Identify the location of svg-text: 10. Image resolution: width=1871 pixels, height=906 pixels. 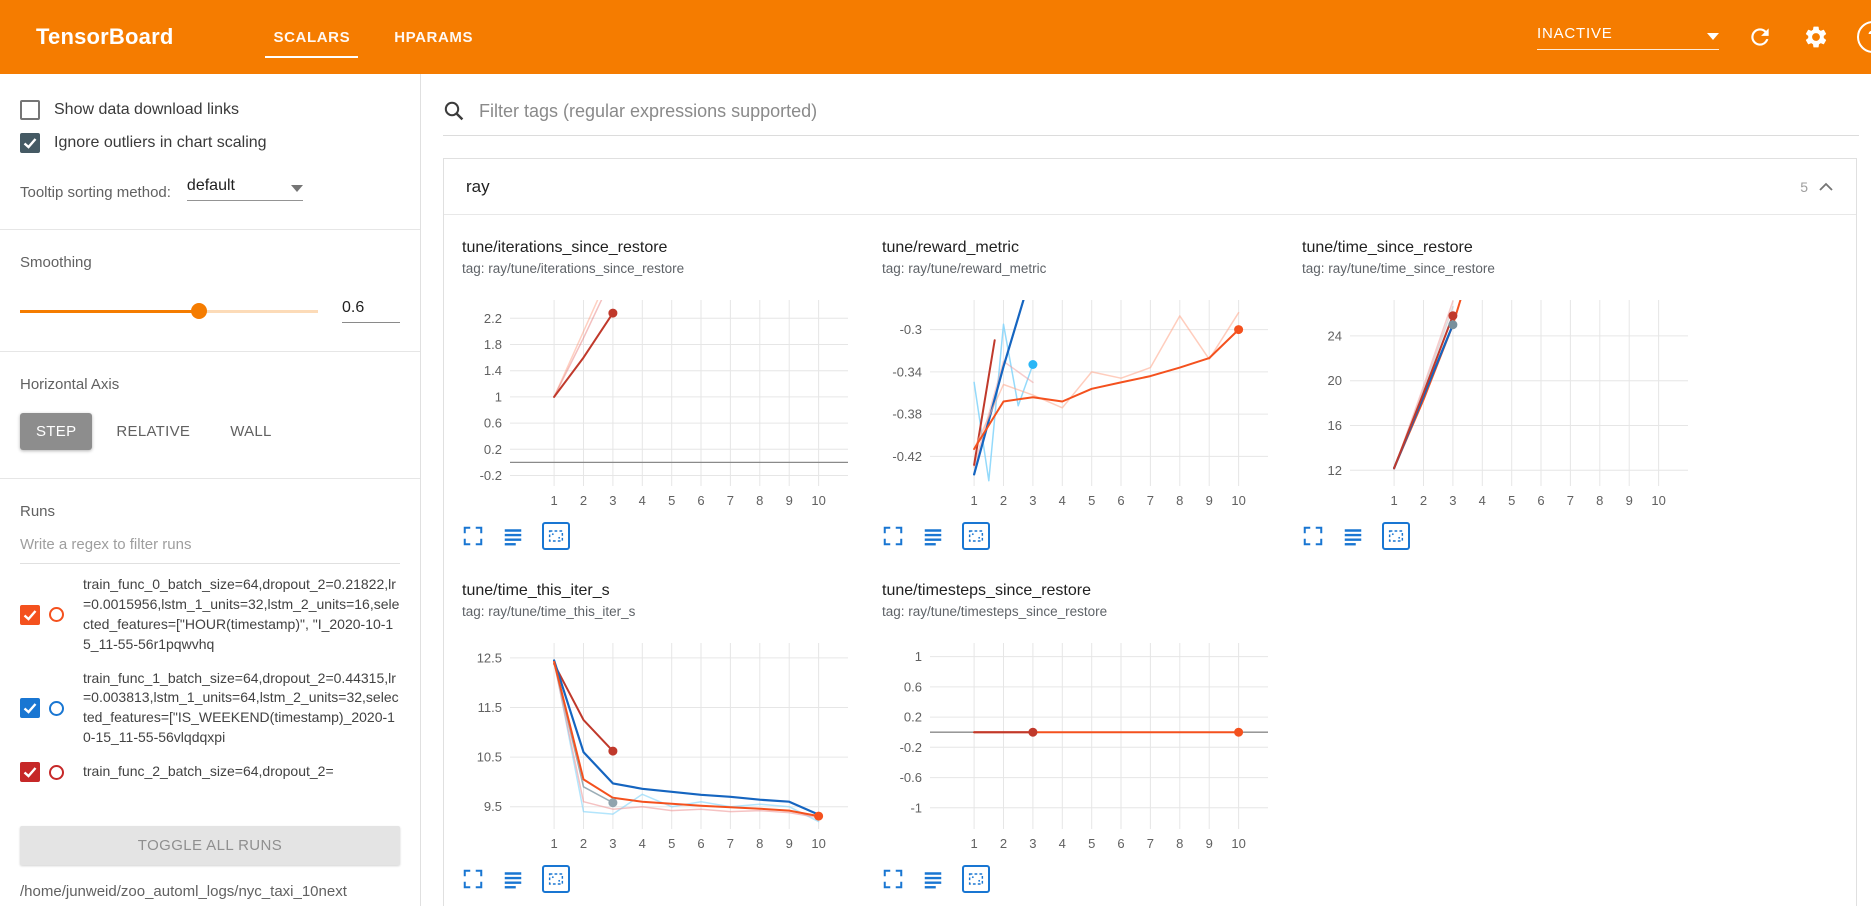
(1238, 843).